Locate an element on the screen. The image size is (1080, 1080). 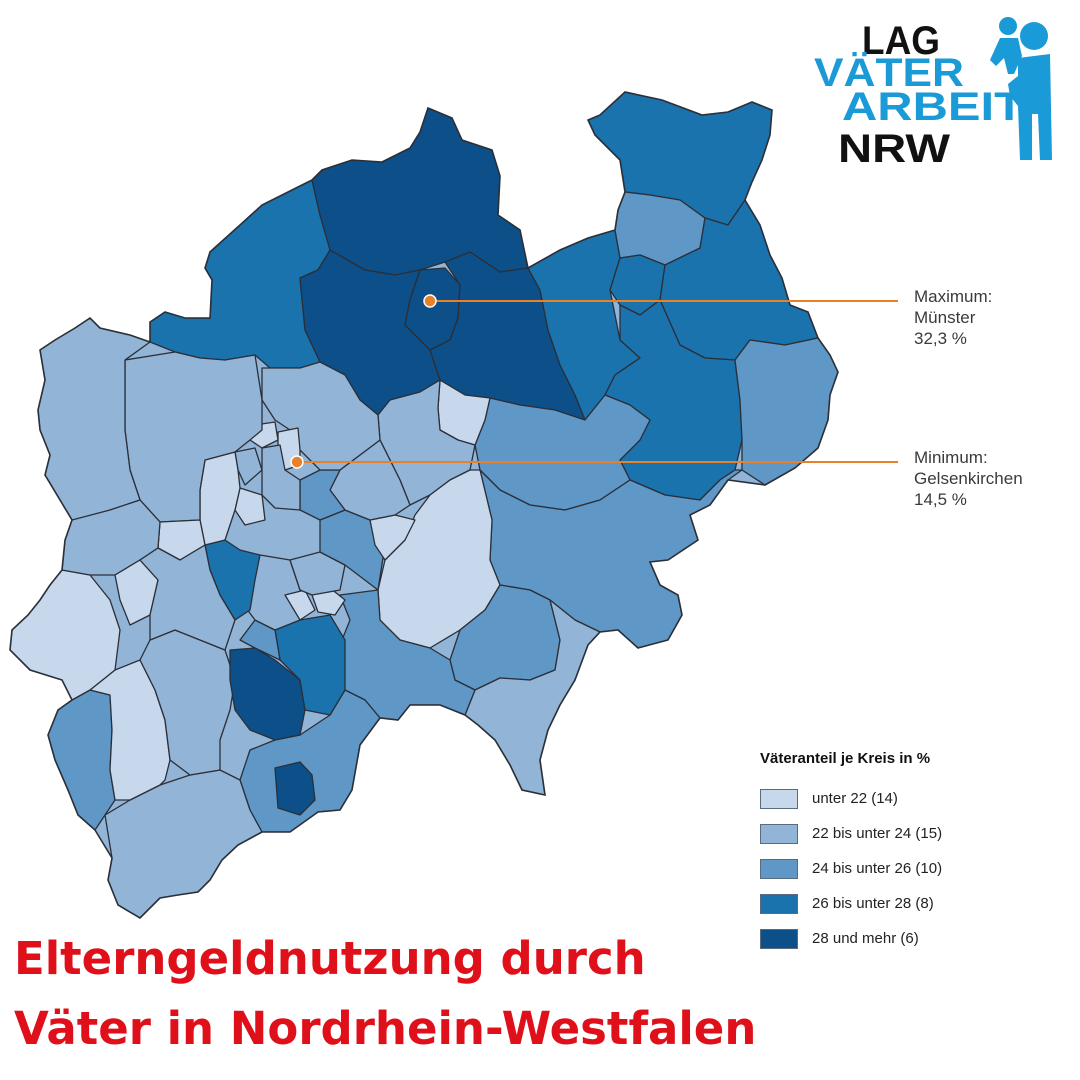
callout-maximum: Maximum: Münster 32,3 % is located at coordinates (953, 317).